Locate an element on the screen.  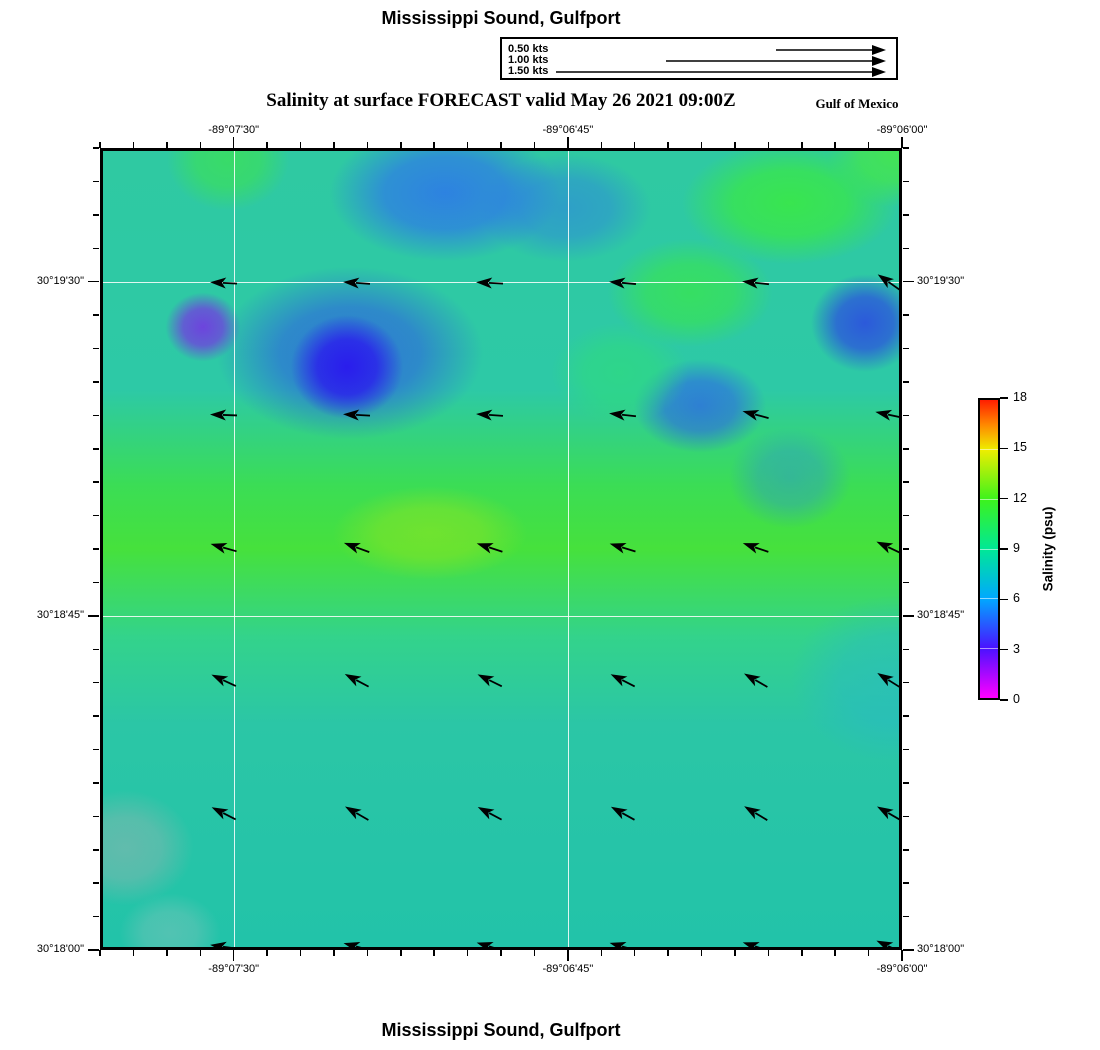
axis-ticks-bottom is located at coordinates (501, 955).